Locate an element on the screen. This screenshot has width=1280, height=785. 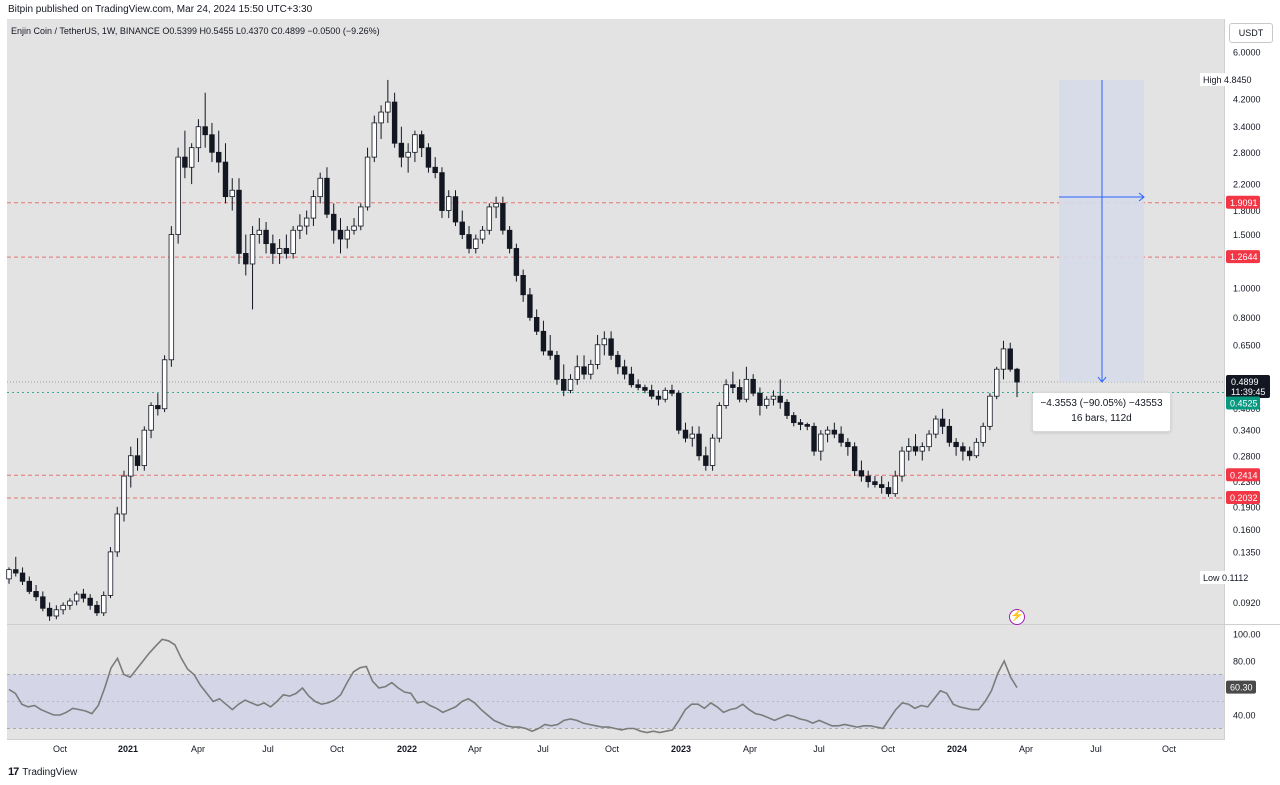
time-tick-label: 2024 is located at coordinates (957, 749).